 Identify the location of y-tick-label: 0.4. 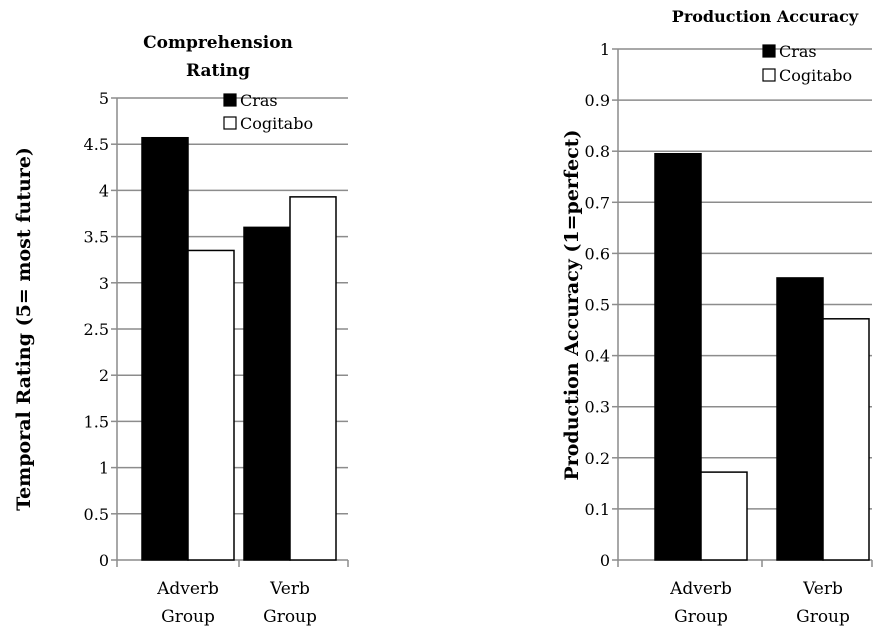
(597, 356).